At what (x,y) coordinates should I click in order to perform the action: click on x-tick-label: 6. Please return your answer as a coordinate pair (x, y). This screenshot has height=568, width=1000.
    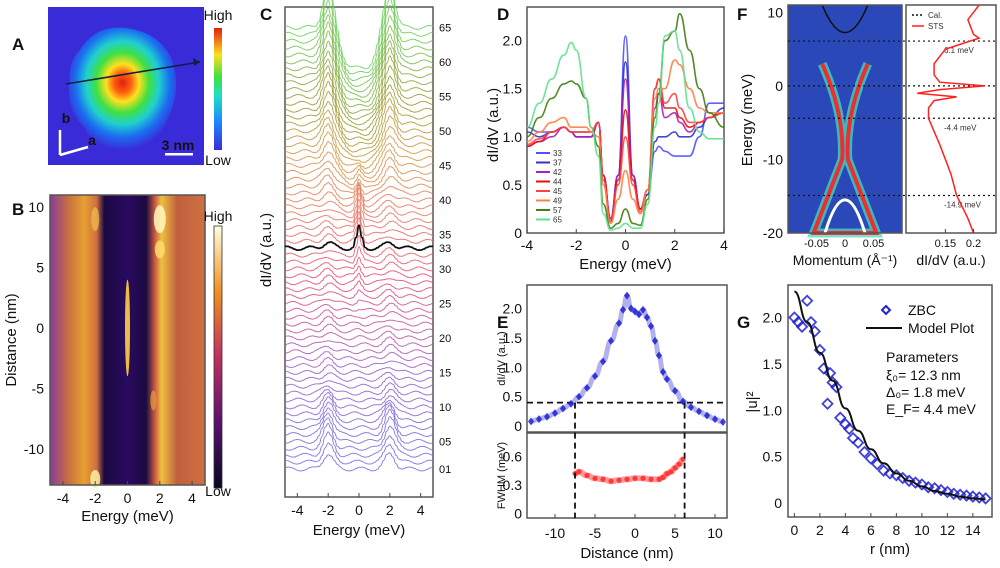
    Looking at the image, I should click on (871, 530).